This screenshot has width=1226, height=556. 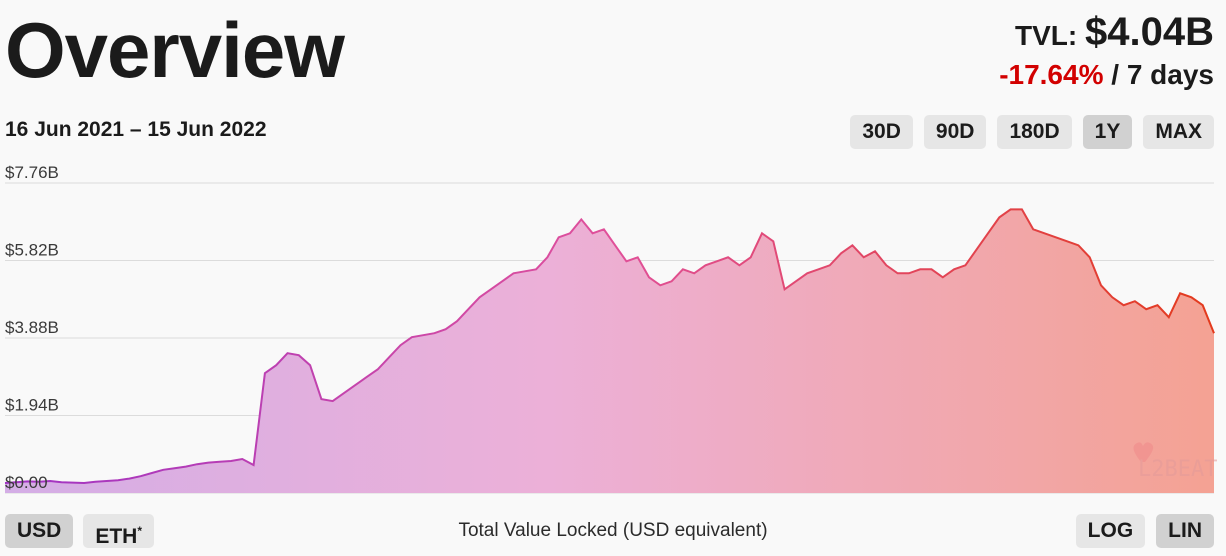 What do you see at coordinates (1046, 35) in the screenshot?
I see `tvl-label: TVL:` at bounding box center [1046, 35].